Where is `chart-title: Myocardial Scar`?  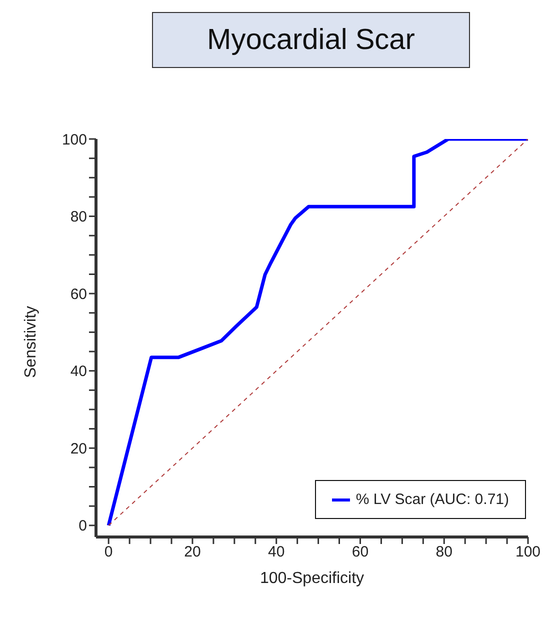
chart-title: Myocardial Scar is located at coordinates (311, 40).